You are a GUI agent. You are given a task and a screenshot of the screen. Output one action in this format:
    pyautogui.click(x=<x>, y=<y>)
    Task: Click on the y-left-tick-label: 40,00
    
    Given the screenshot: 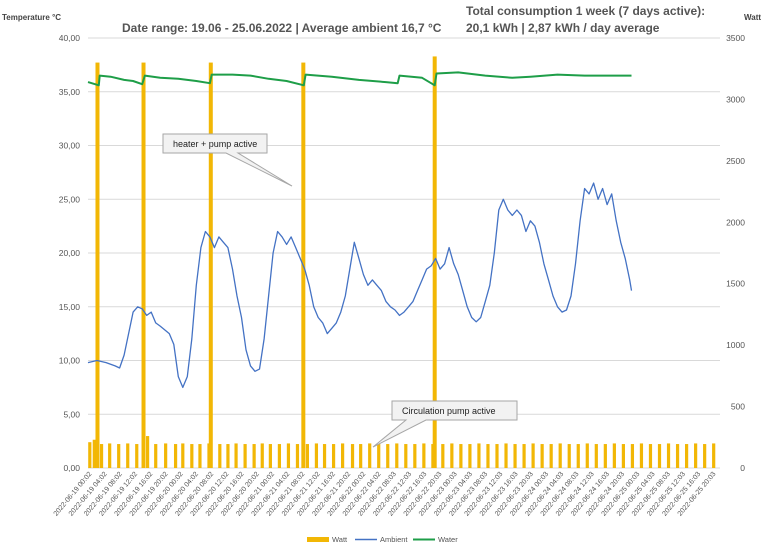 What is the action you would take?
    pyautogui.click(x=70, y=38)
    